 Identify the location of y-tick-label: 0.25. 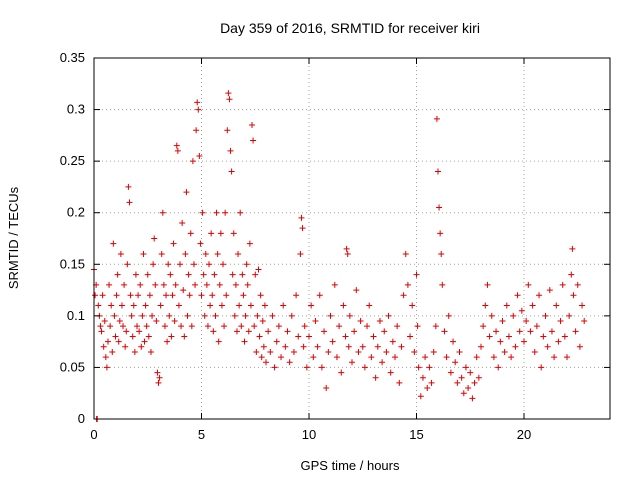
(72, 160).